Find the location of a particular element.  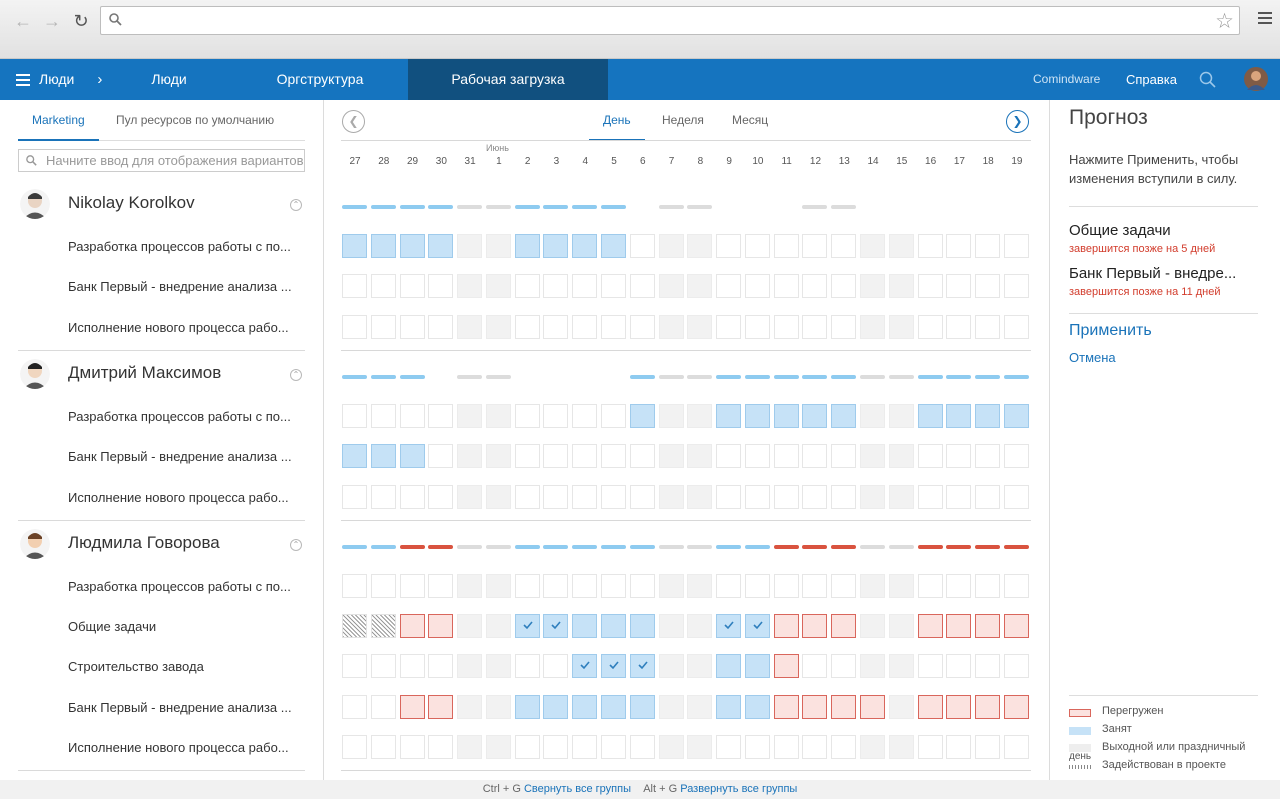

help-link: Справка is located at coordinates (1151, 79).